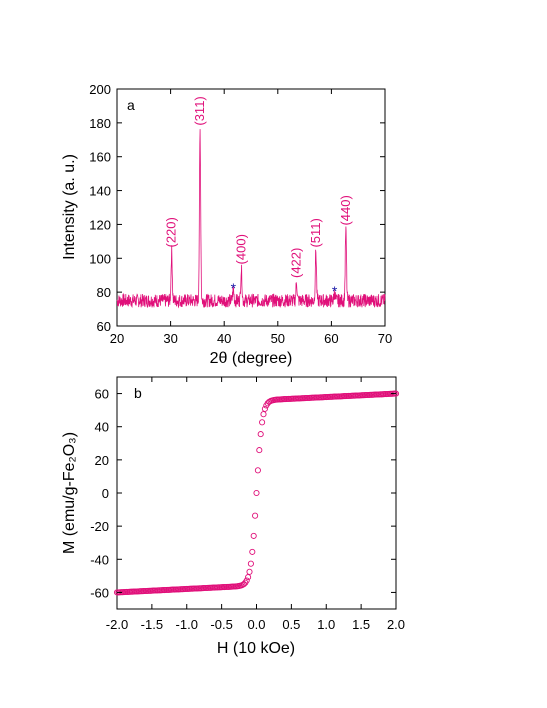 This screenshot has height=708, width=547. Describe the element at coordinates (199, 110) in the screenshot. I see `xrd-peak-label: (311)` at that location.